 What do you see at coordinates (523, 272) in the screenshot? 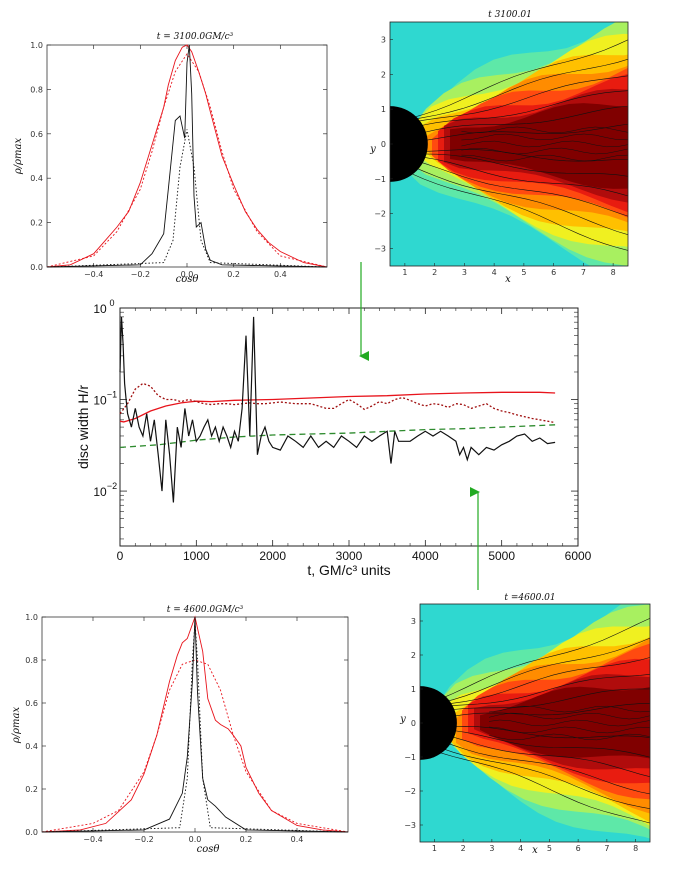
I see `map-top-xtick-label: 5` at bounding box center [523, 272].